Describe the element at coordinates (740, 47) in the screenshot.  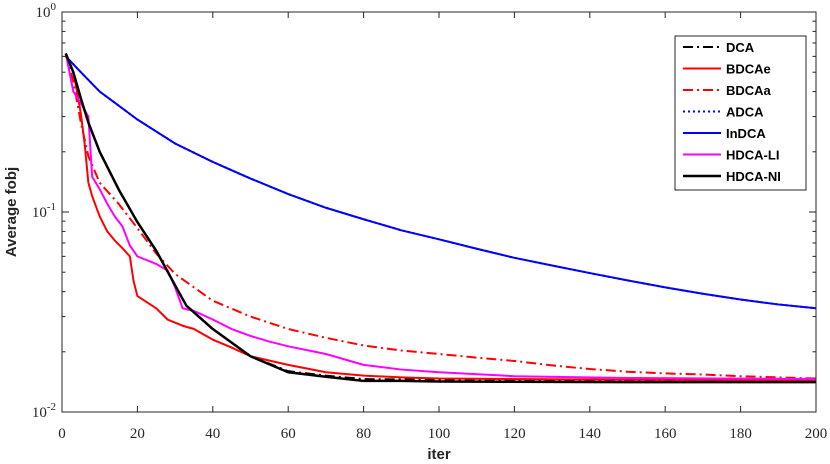
I see `legend-label-dca: DCA` at that location.